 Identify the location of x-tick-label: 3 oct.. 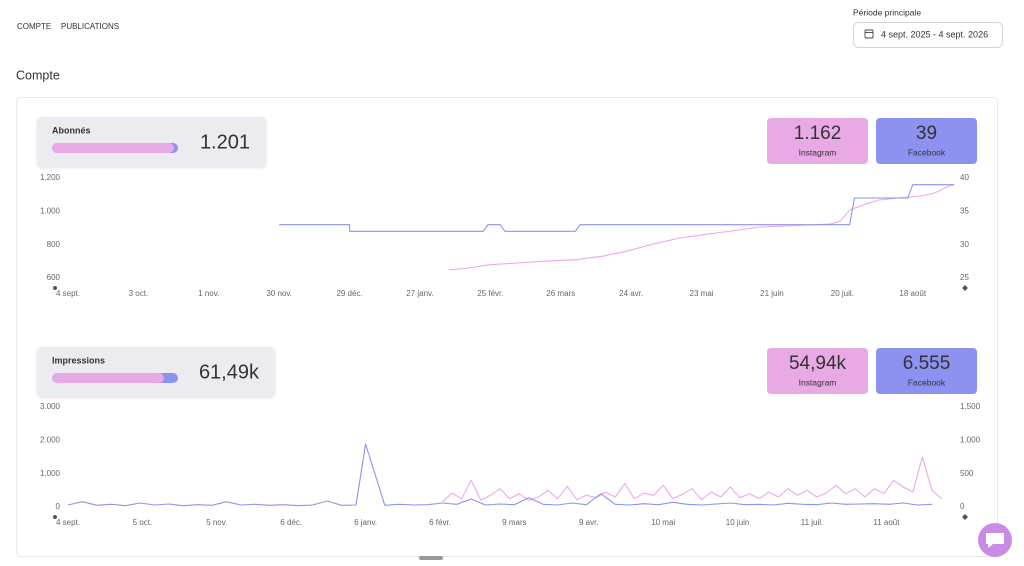
(139, 293).